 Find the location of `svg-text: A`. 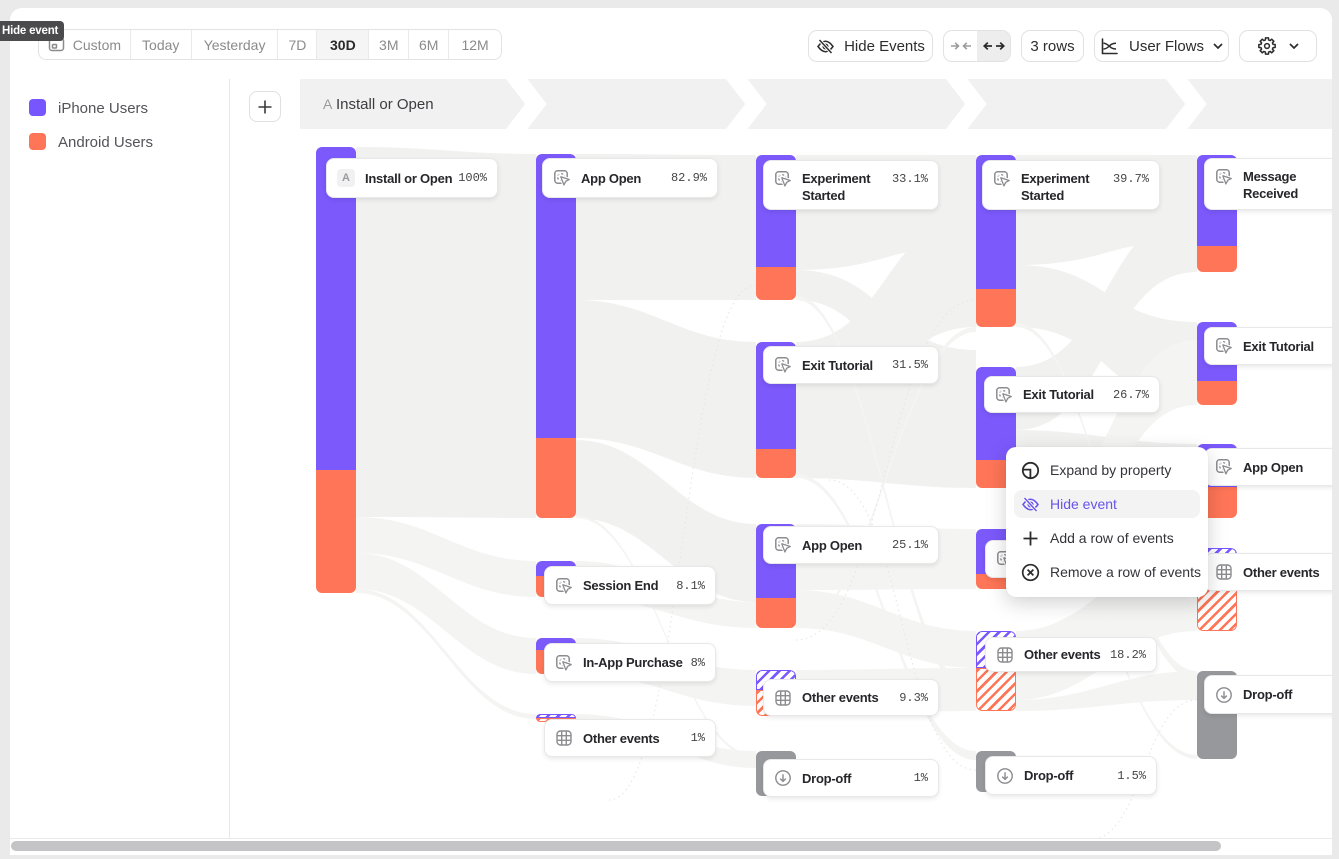

svg-text: A is located at coordinates (328, 104).